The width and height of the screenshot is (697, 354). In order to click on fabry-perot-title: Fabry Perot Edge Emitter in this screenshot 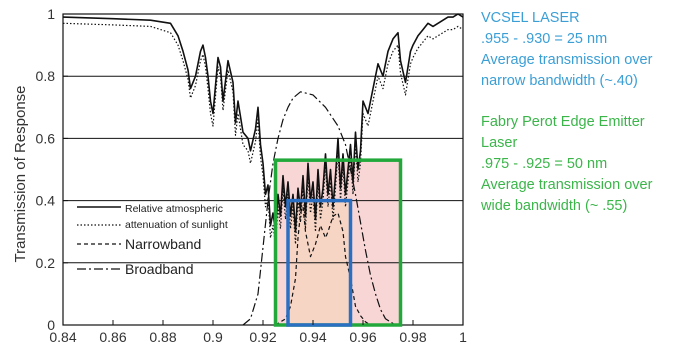, I will do `click(563, 122)`.